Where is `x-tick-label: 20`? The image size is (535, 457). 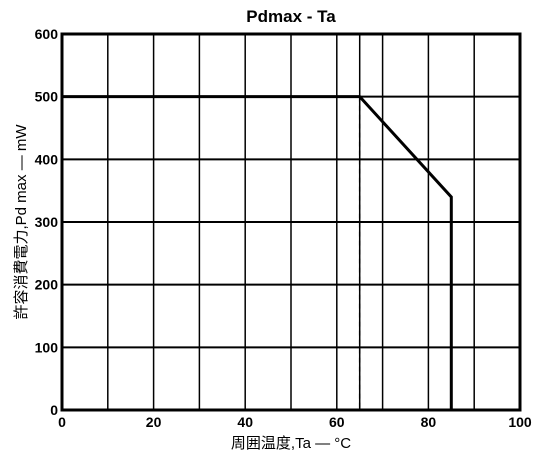
x-tick-label: 20 is located at coordinates (154, 422).